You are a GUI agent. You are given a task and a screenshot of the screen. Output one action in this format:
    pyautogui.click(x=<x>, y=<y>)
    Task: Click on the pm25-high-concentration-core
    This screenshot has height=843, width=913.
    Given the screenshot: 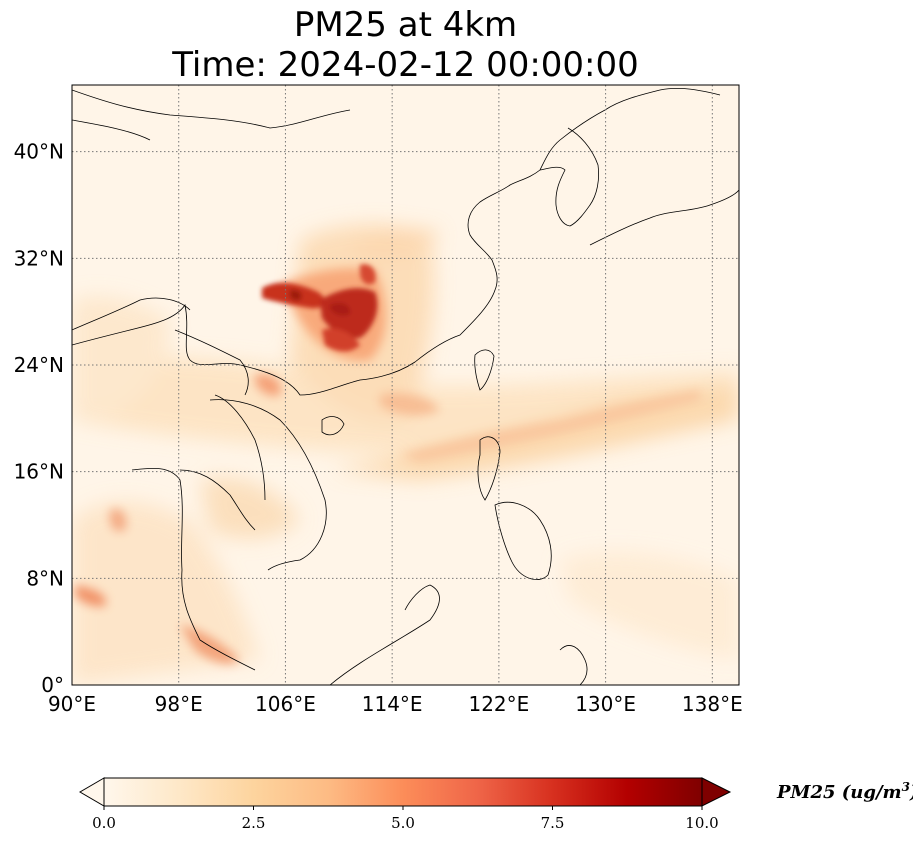 What is the action you would take?
    pyautogui.click(x=320, y=308)
    